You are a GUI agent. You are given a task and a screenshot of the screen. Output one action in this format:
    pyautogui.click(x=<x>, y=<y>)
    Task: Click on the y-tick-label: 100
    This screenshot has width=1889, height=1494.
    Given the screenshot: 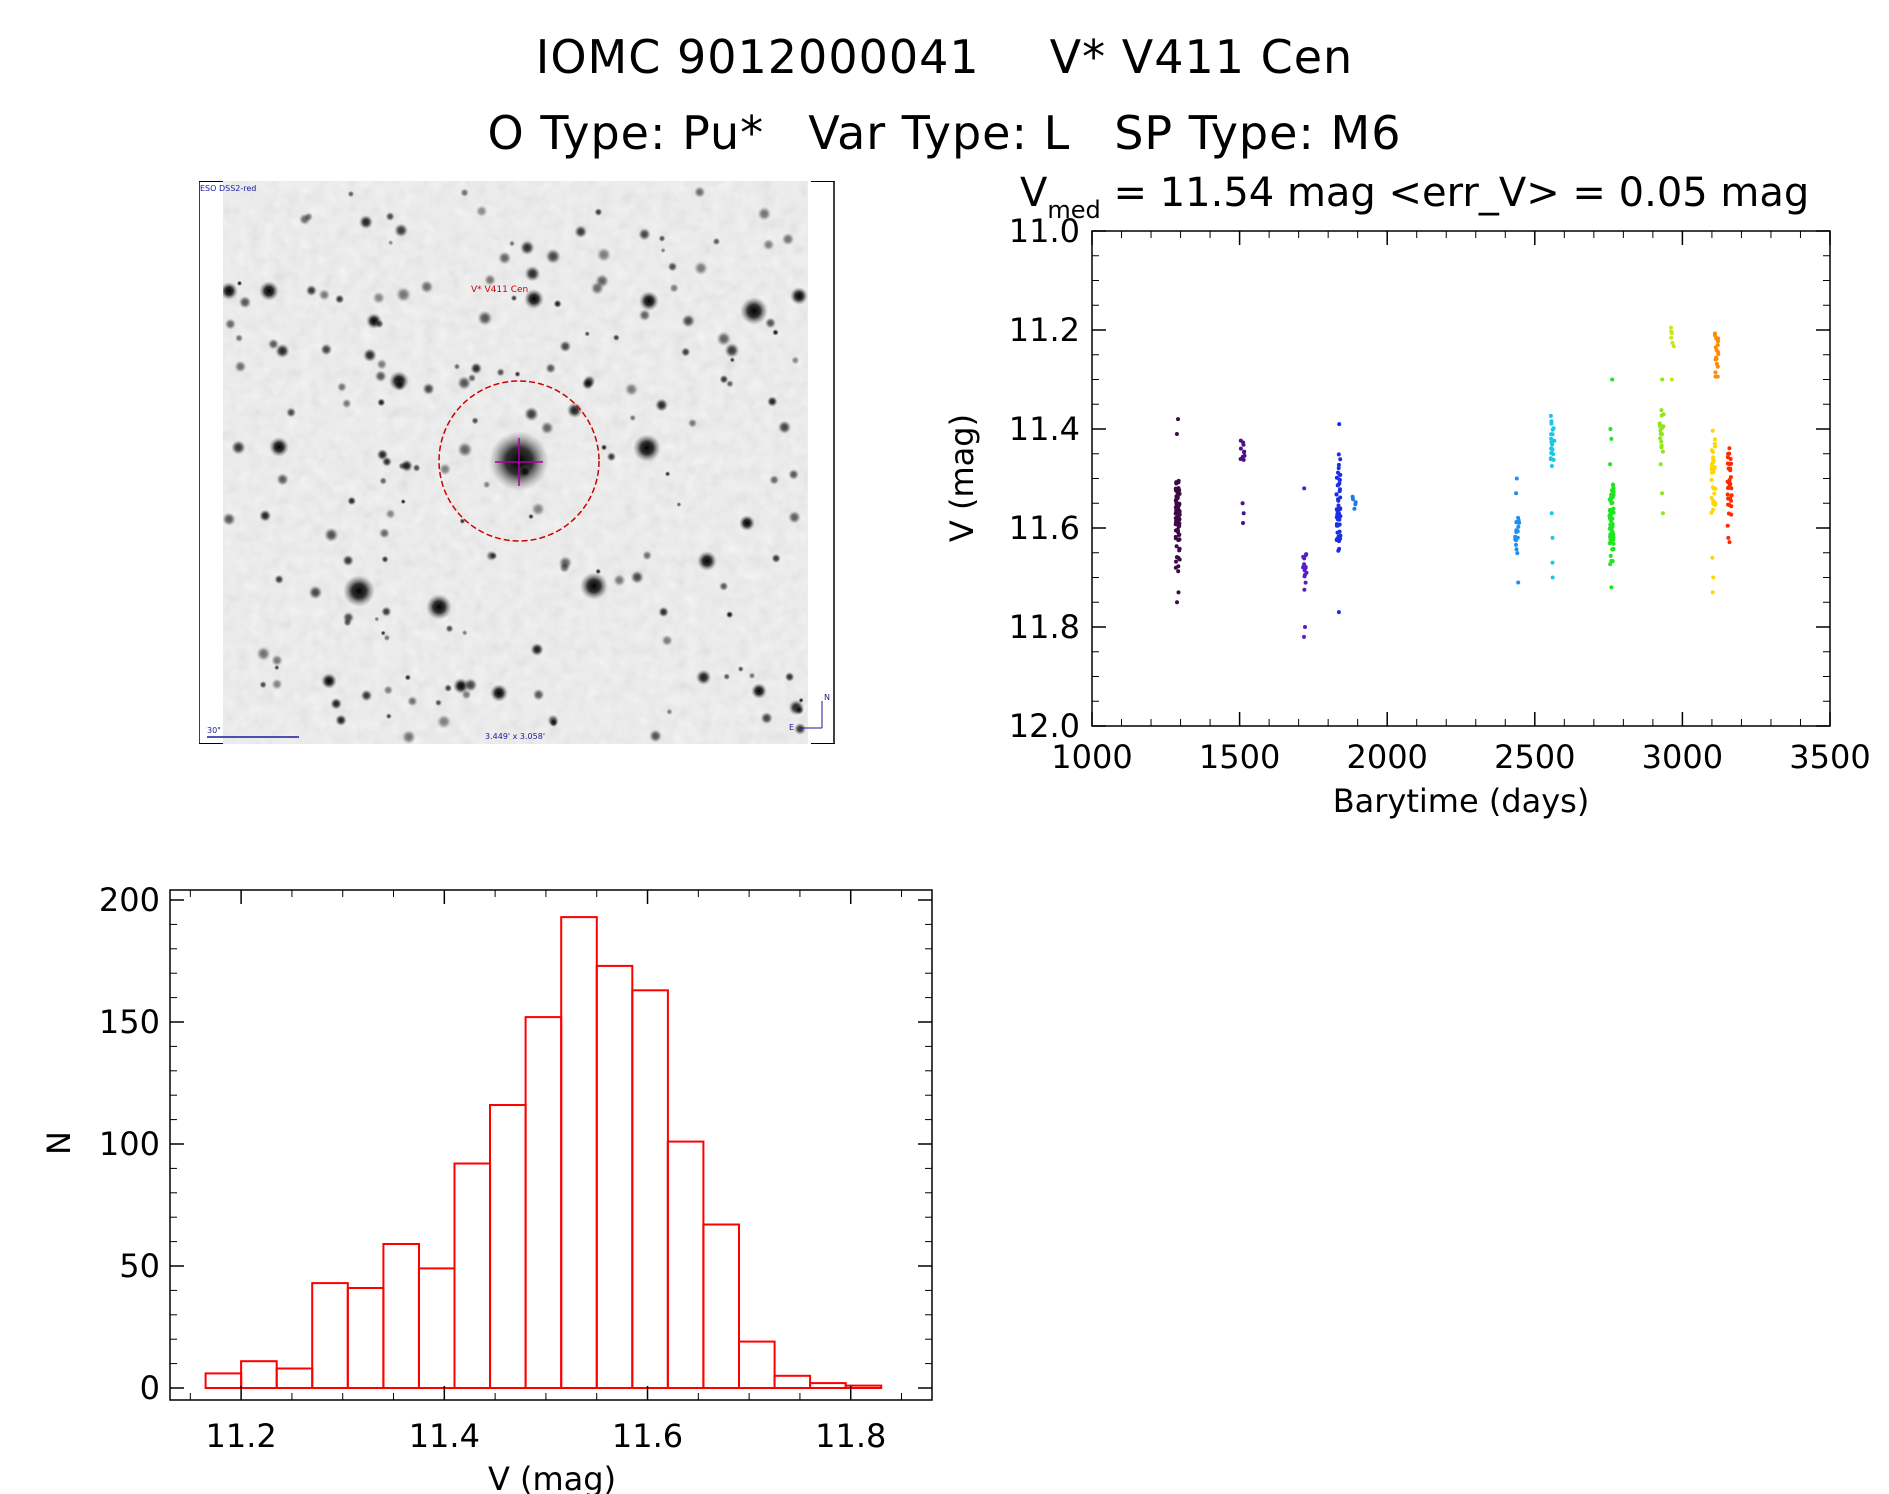 What is the action you would take?
    pyautogui.click(x=129, y=1144)
    